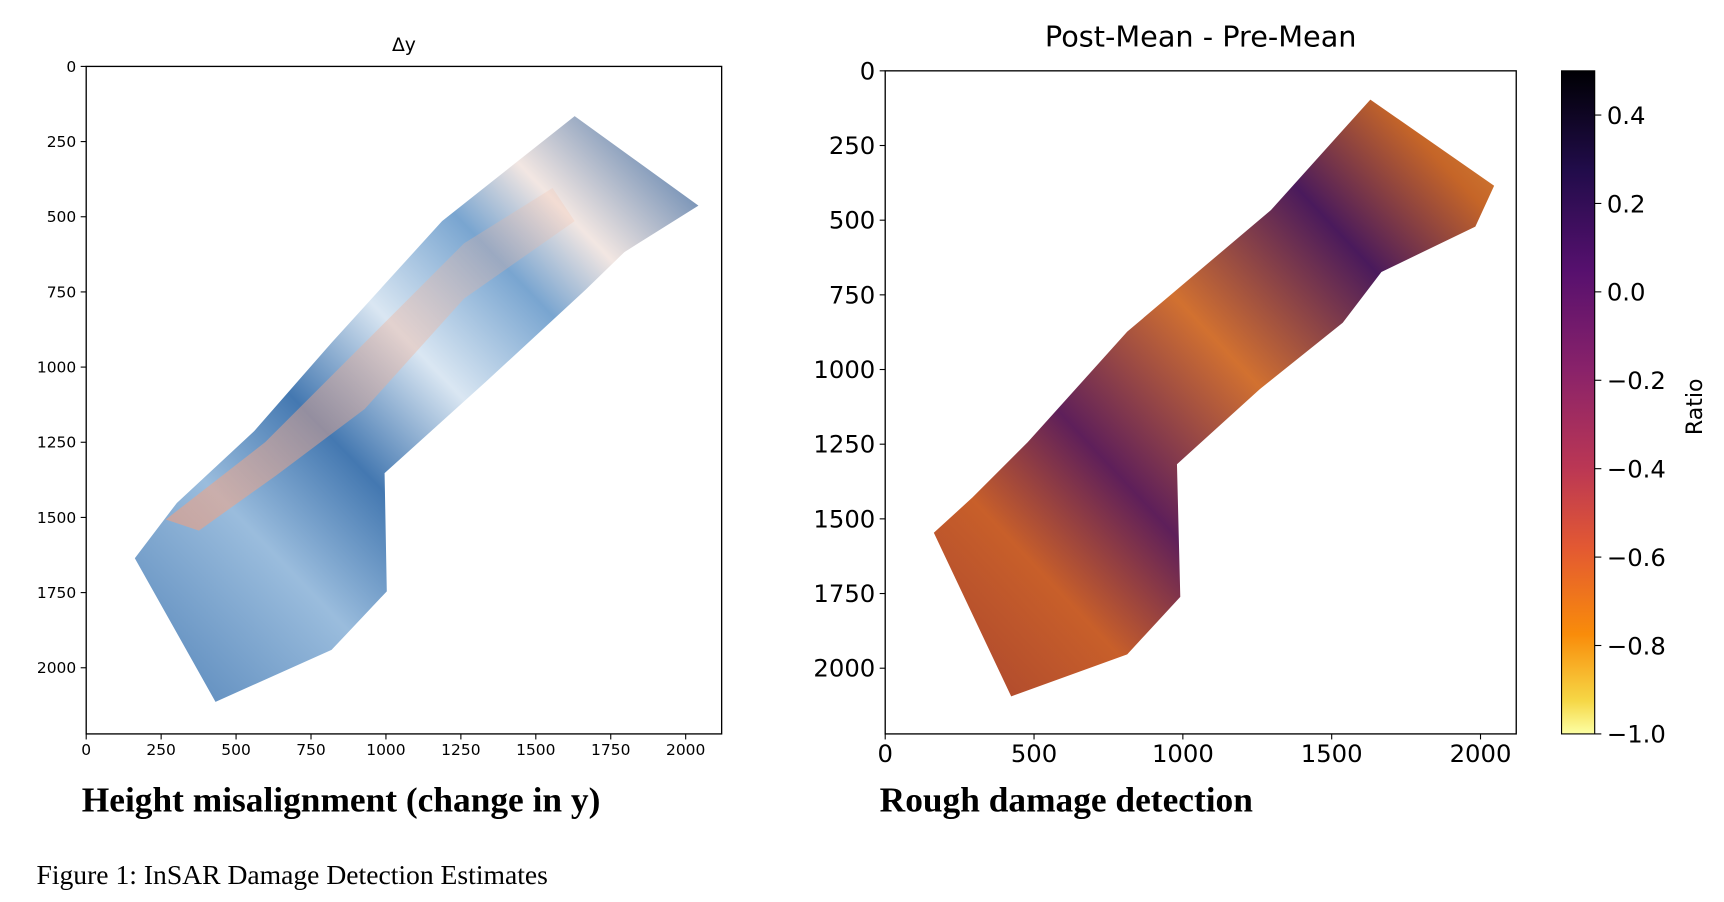 Image resolution: width=1724 pixels, height=902 pixels. Describe the element at coordinates (370, 359) in the screenshot. I see `strip-patch` at that location.